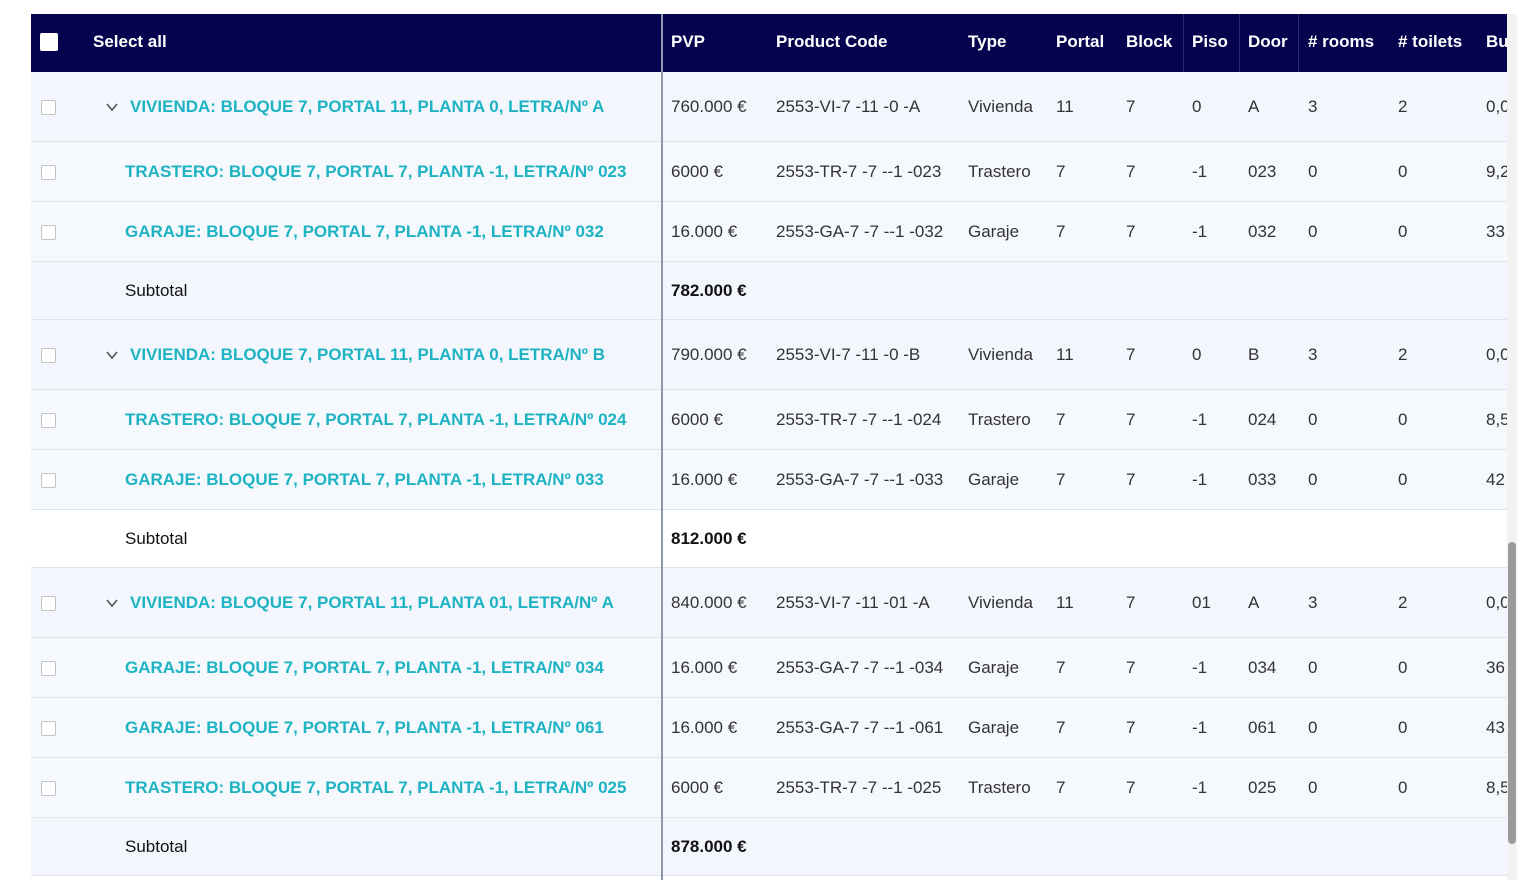 Image resolution: width=1532 pixels, height=880 pixels. What do you see at coordinates (156, 290) in the screenshot?
I see `subtotal-label: Subtotal` at bounding box center [156, 290].